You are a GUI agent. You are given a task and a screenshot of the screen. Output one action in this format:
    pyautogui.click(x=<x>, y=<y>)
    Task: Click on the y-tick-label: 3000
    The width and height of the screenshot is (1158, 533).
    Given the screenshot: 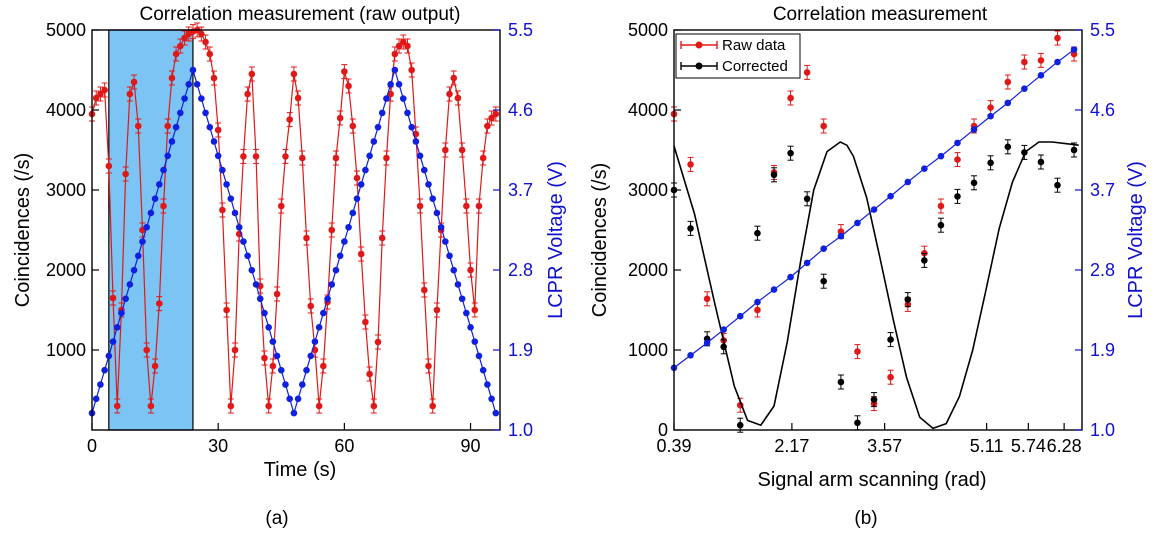 What is the action you would take?
    pyautogui.click(x=648, y=190)
    